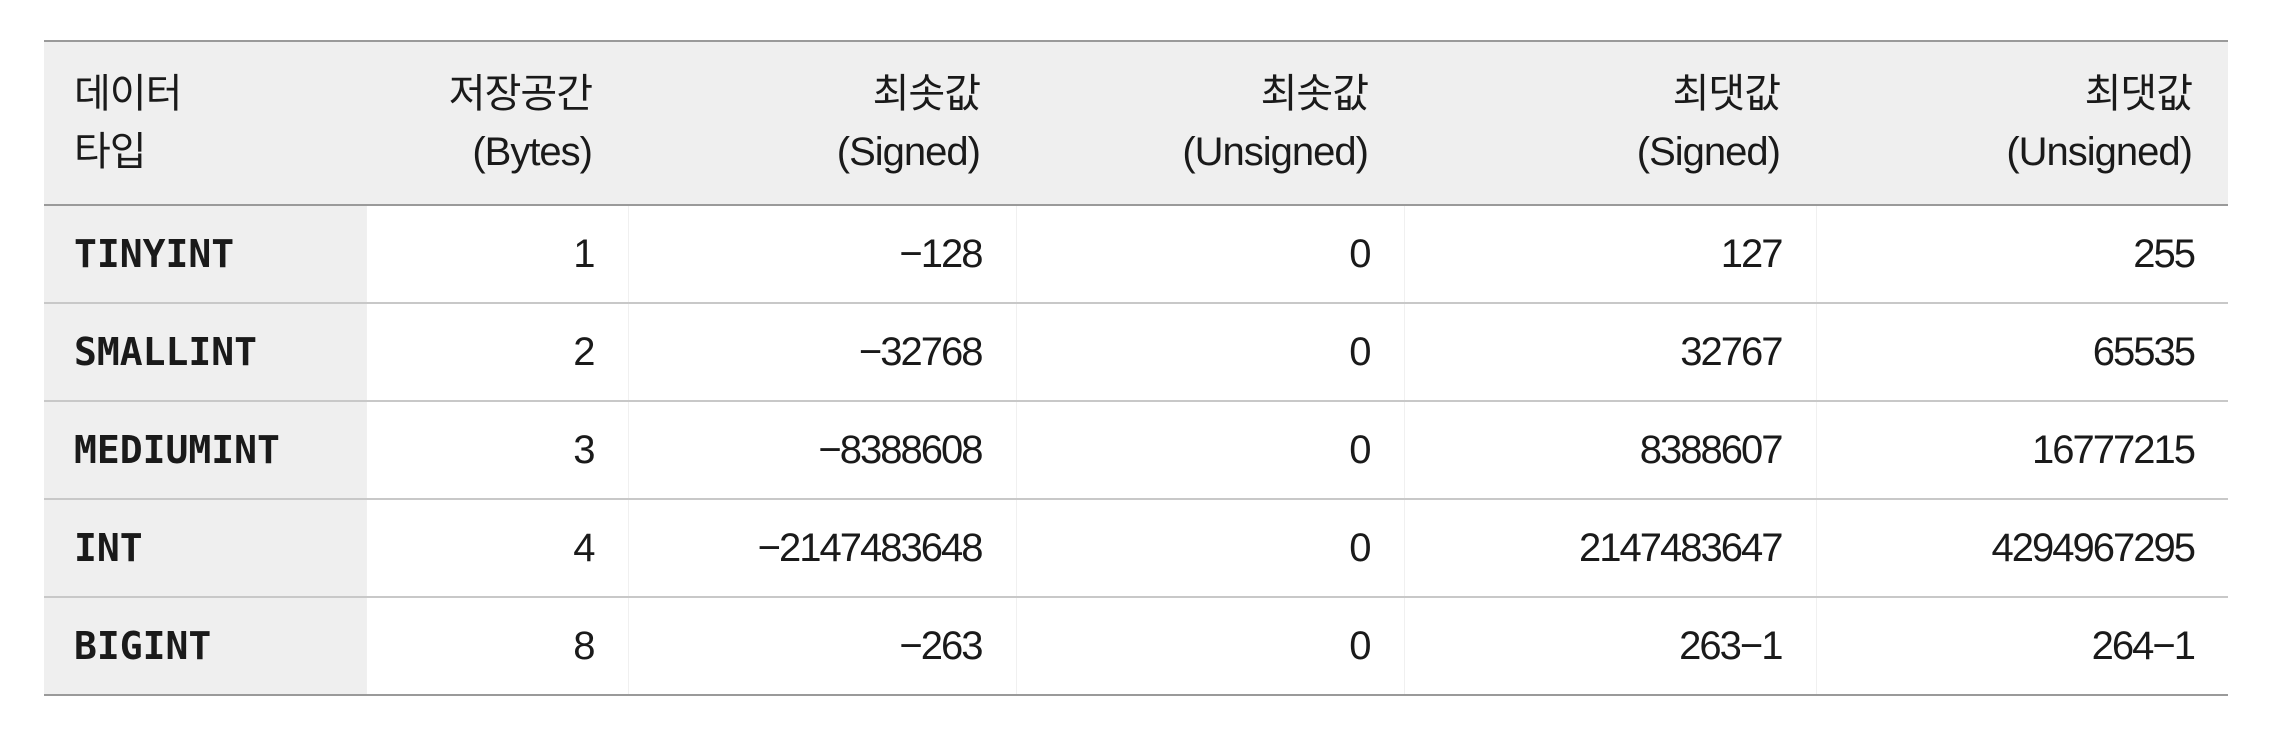 The height and width of the screenshot is (734, 2272). Describe the element at coordinates (821, 450) in the screenshot. I see `cell-min-signed: −8388608` at that location.